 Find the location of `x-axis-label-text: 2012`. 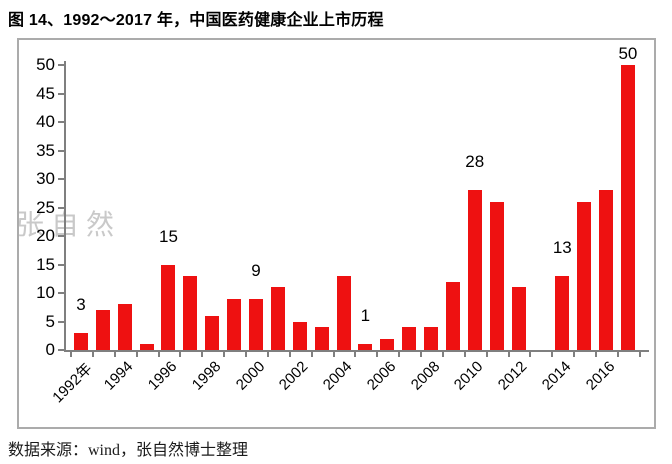

x-axis-label-text: 2012 is located at coordinates (512, 376).